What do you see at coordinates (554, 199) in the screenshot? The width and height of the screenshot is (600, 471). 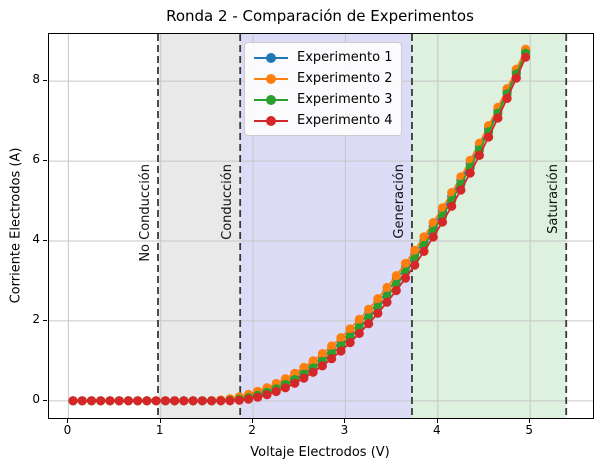 I see `region-label-saturacion: Saturación` at bounding box center [554, 199].